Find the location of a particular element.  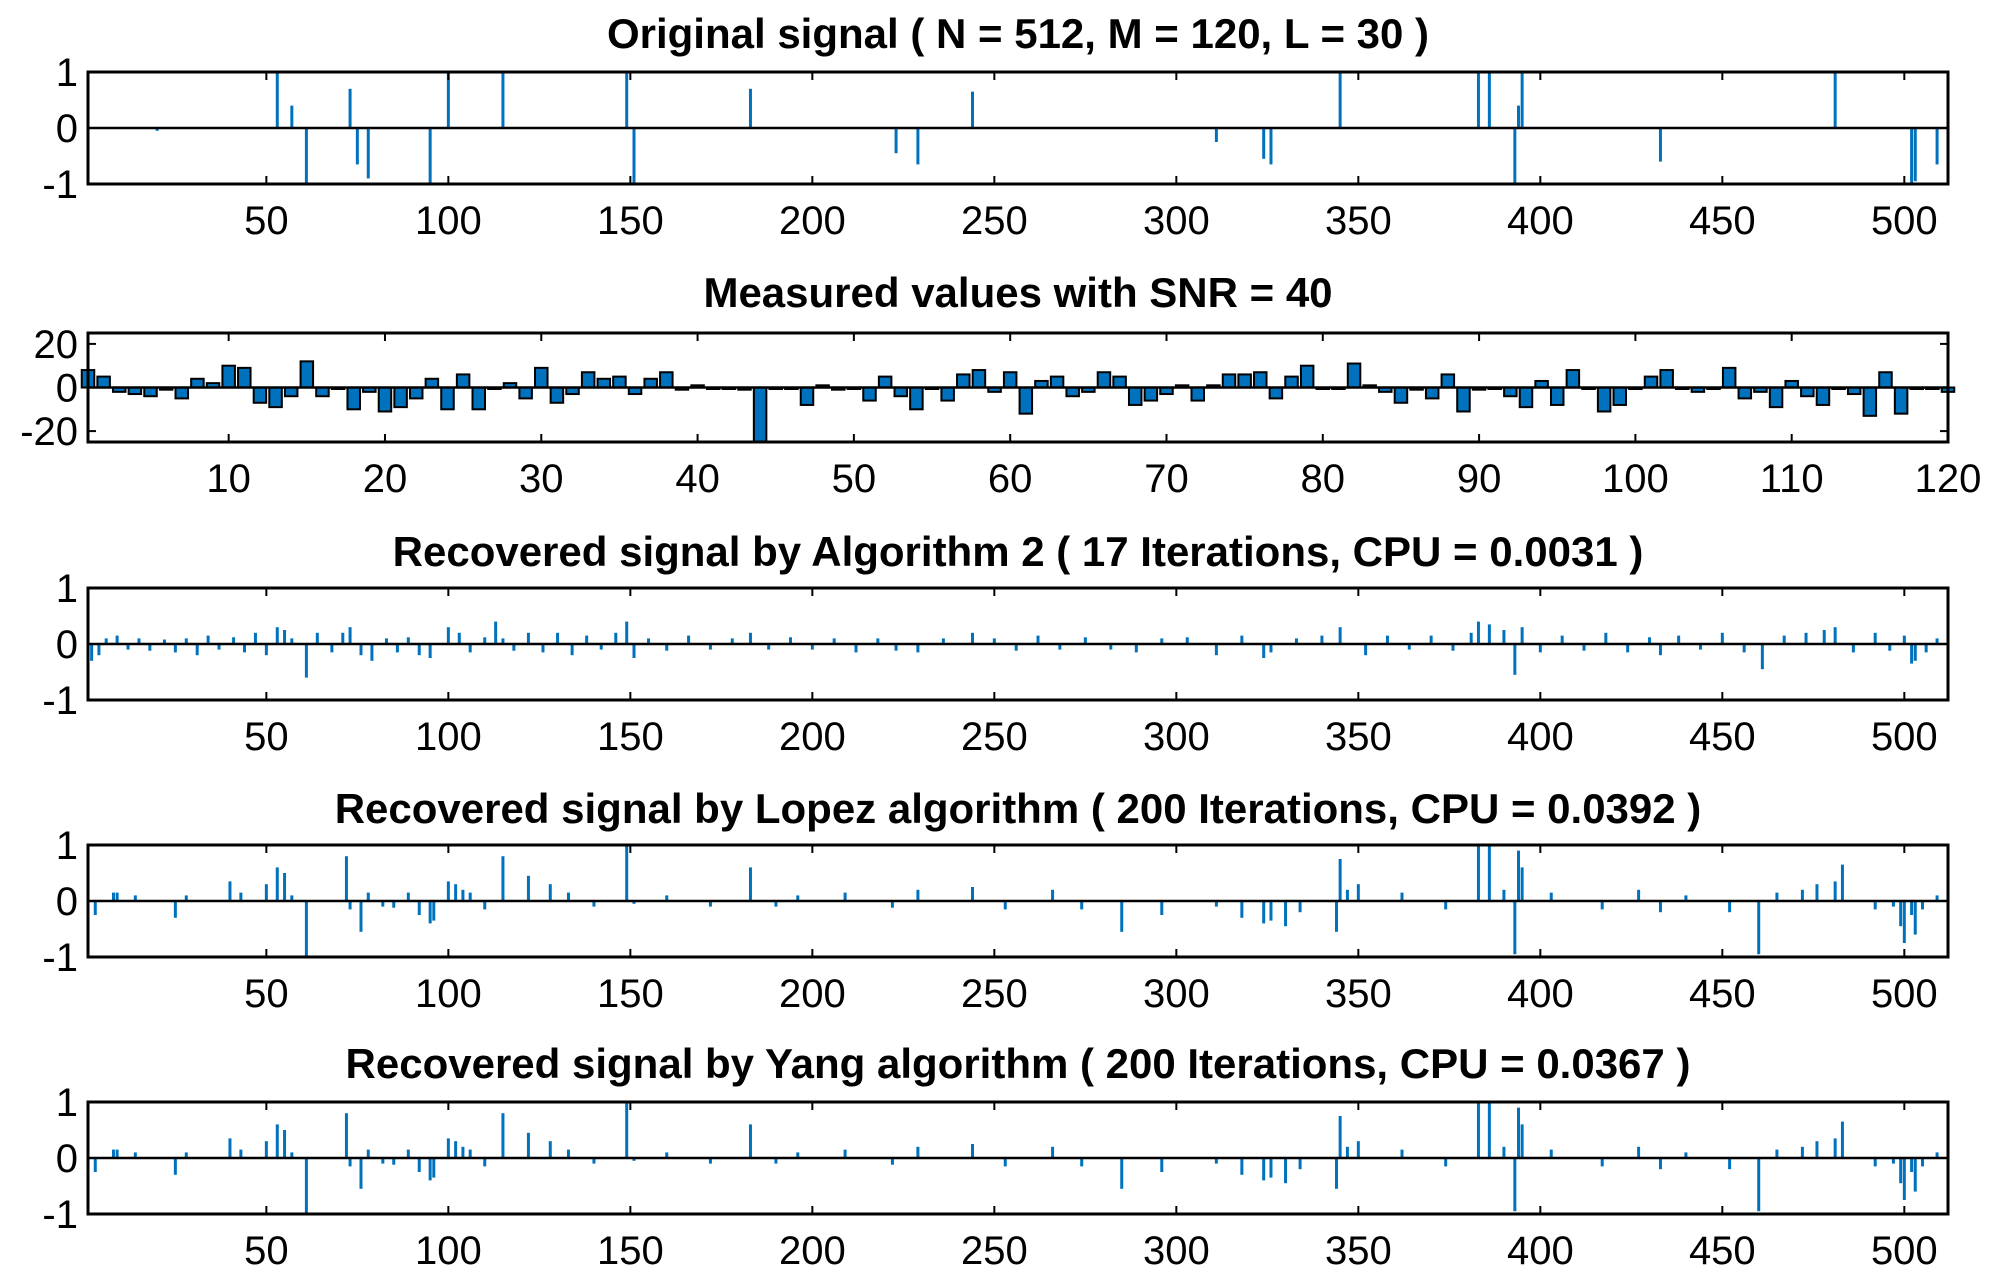

x-tick-label: 20 is located at coordinates (385, 479).